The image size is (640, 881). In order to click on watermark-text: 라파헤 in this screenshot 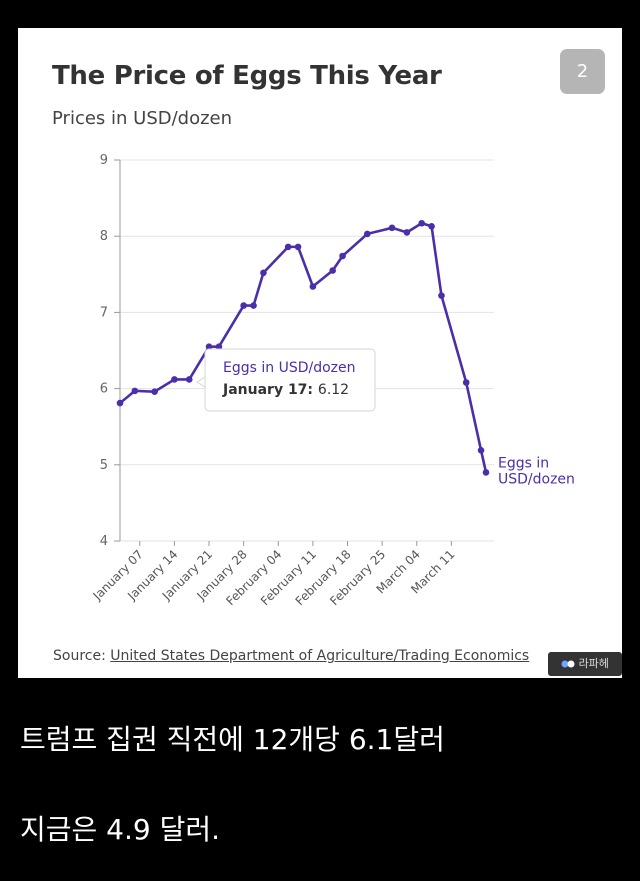, I will do `click(593, 663)`.